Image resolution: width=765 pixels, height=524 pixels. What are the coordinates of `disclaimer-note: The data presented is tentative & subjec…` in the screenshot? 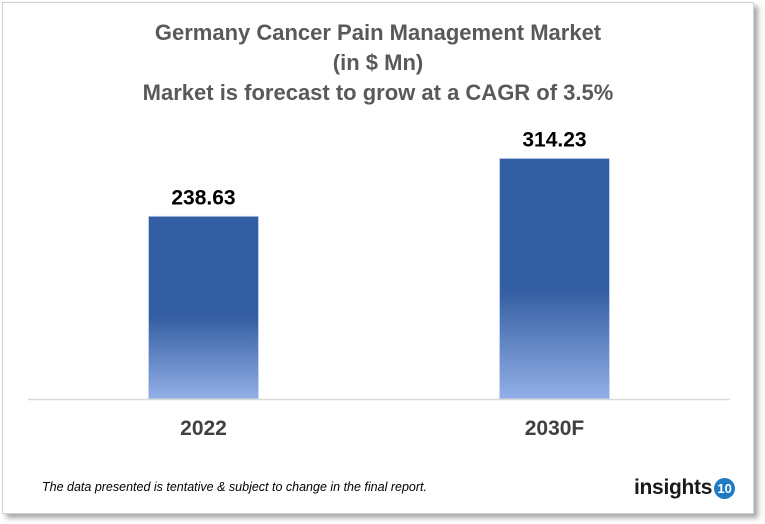 It's located at (234, 487).